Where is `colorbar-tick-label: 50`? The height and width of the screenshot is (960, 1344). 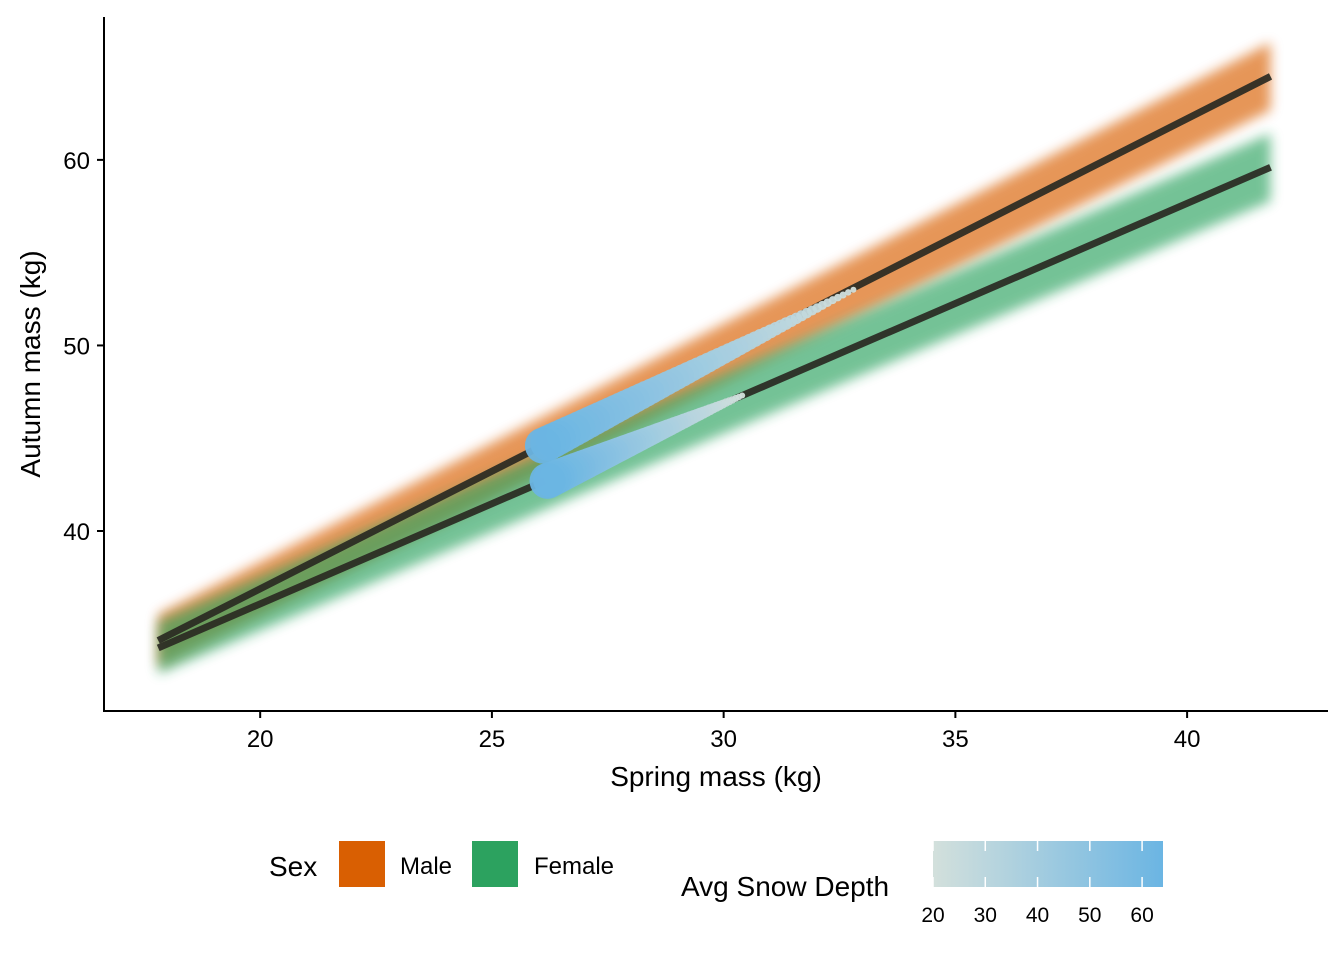 colorbar-tick-label: 50 is located at coordinates (1089, 915).